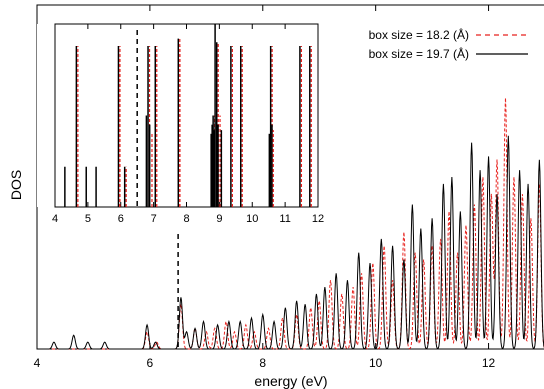  I want to click on y-axis-label: DOS, so click(16, 185).